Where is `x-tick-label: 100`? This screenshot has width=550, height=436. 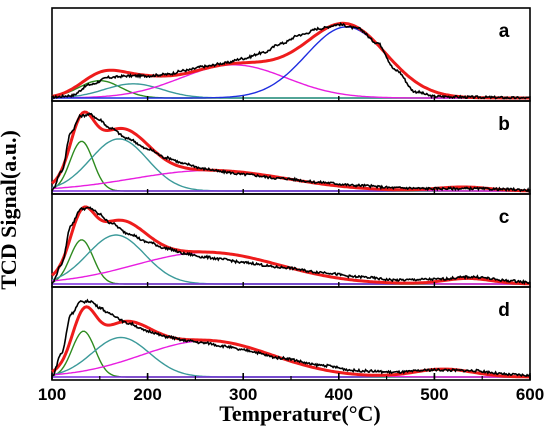 x-tick-label: 100 is located at coordinates (52, 394).